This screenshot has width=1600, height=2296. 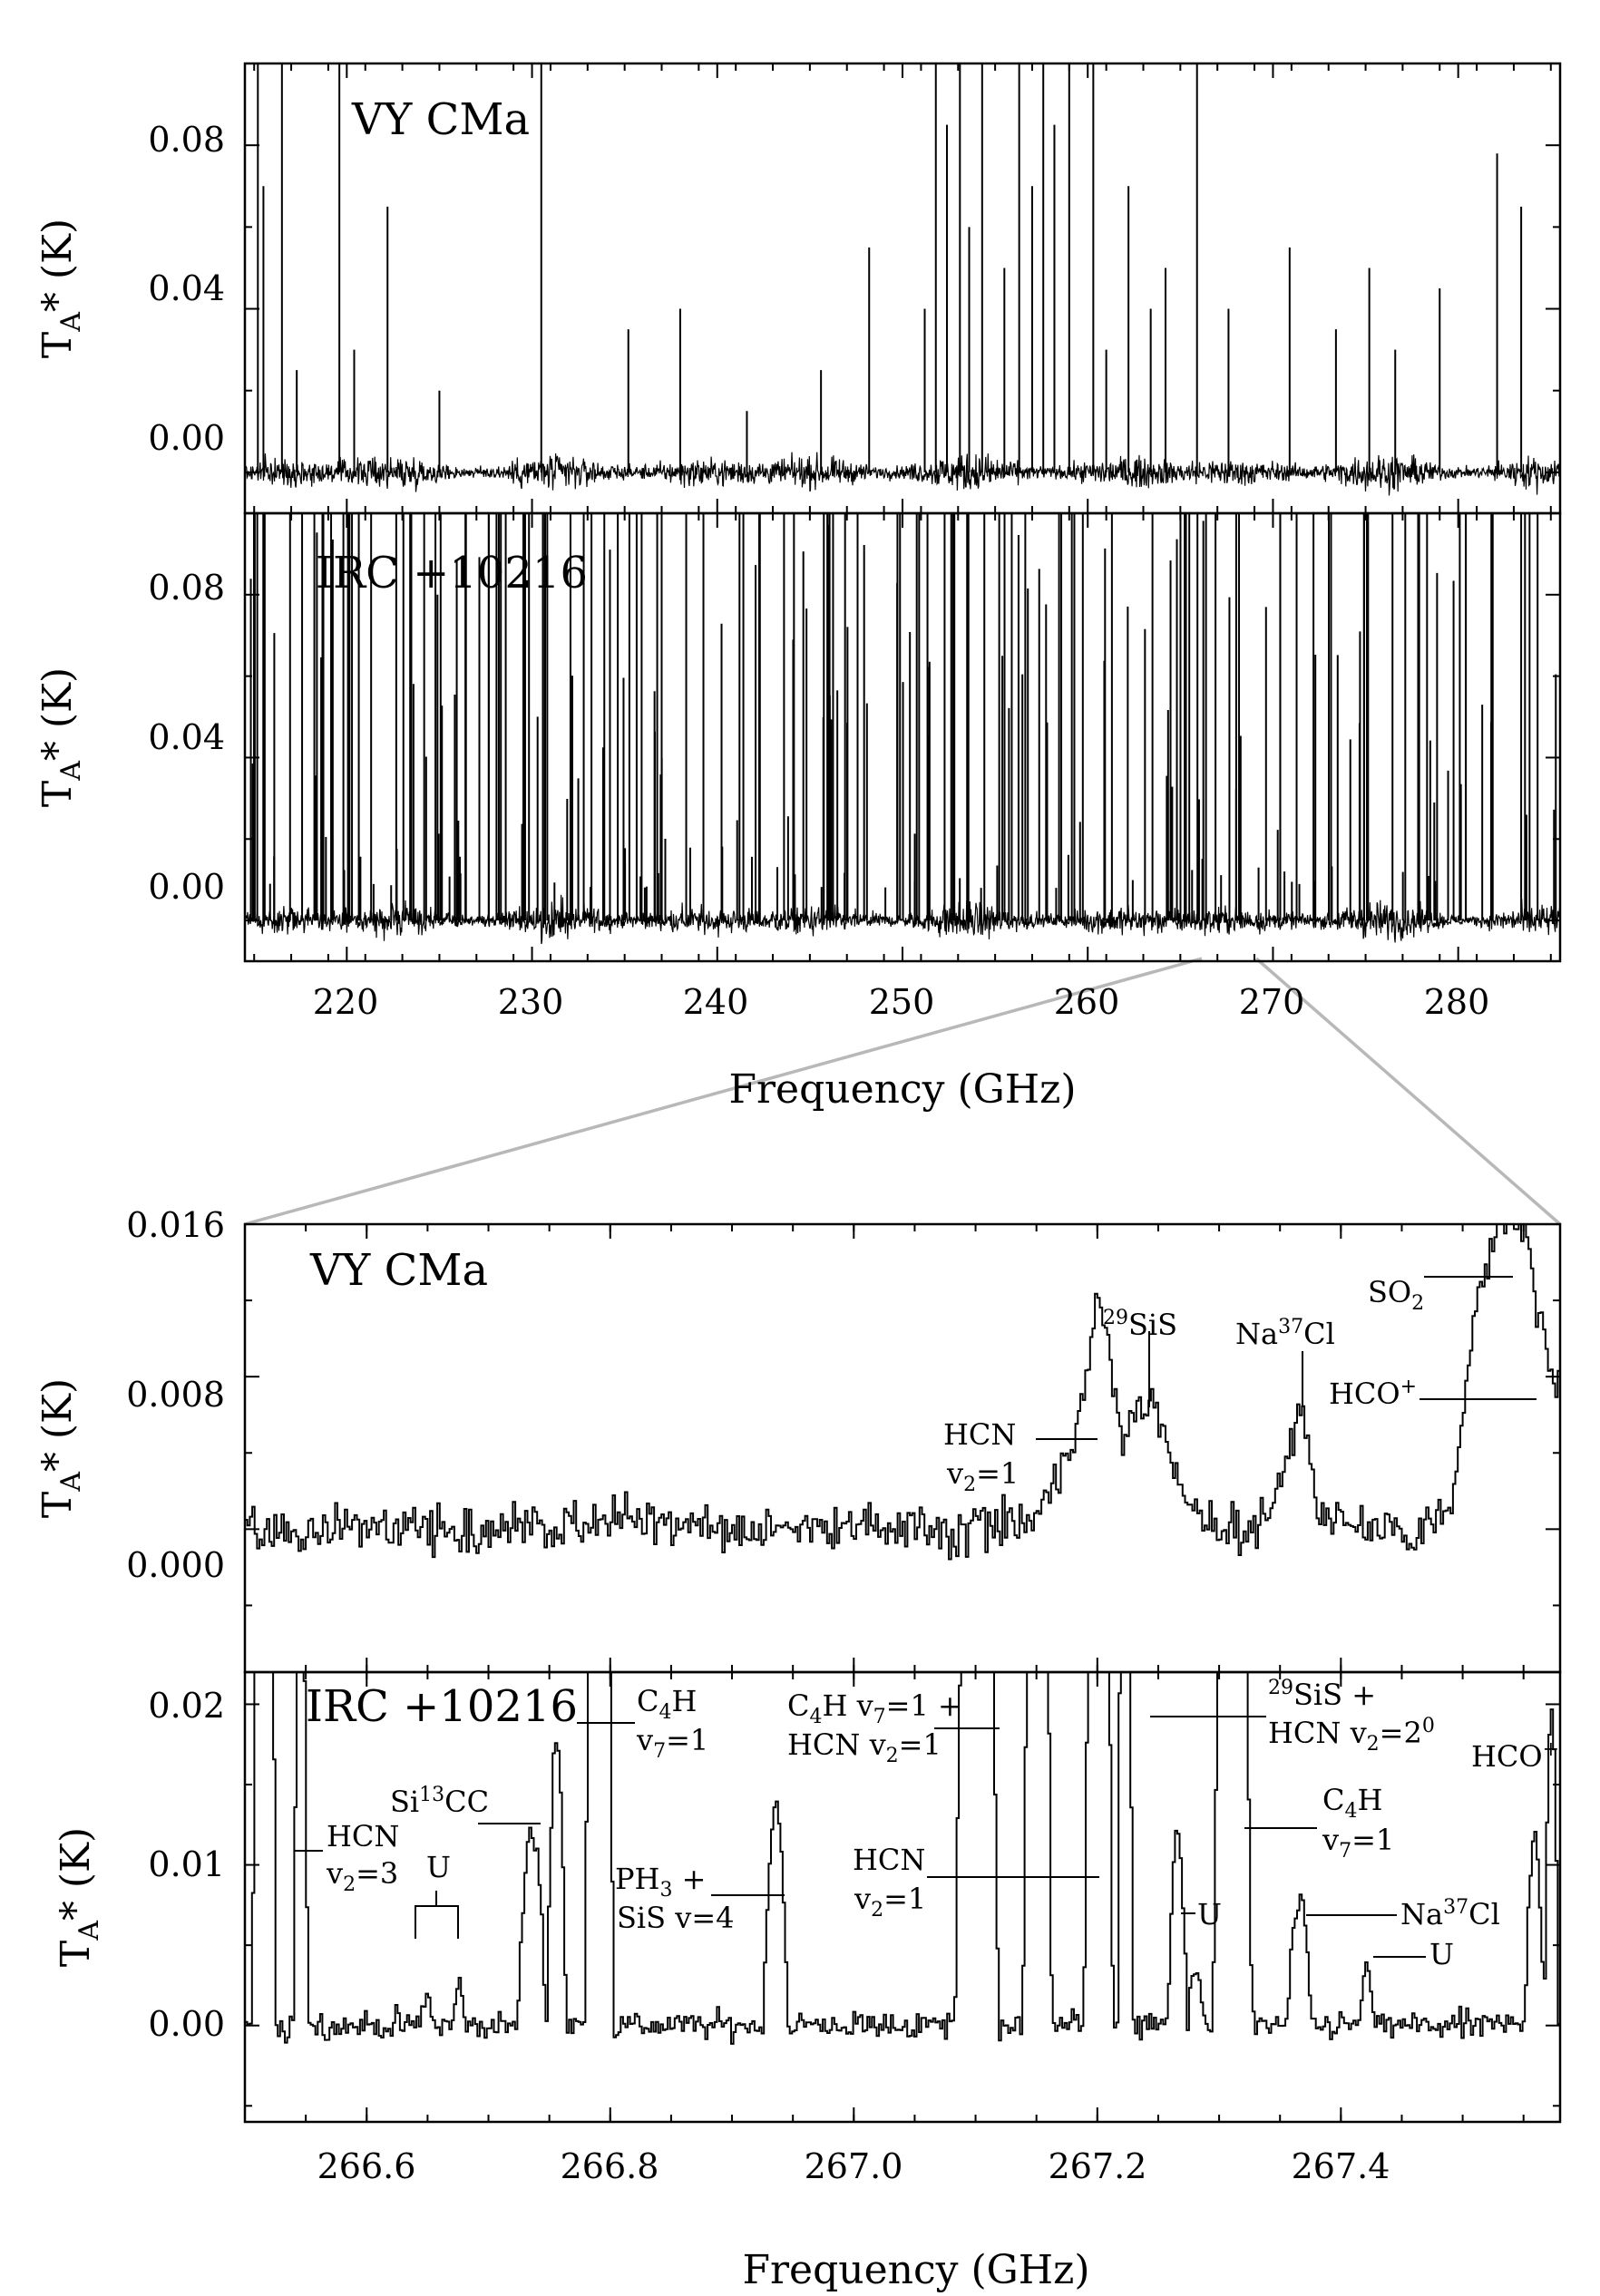 I want to click on annotation-so2: SO2, so click(x=1396, y=1295).